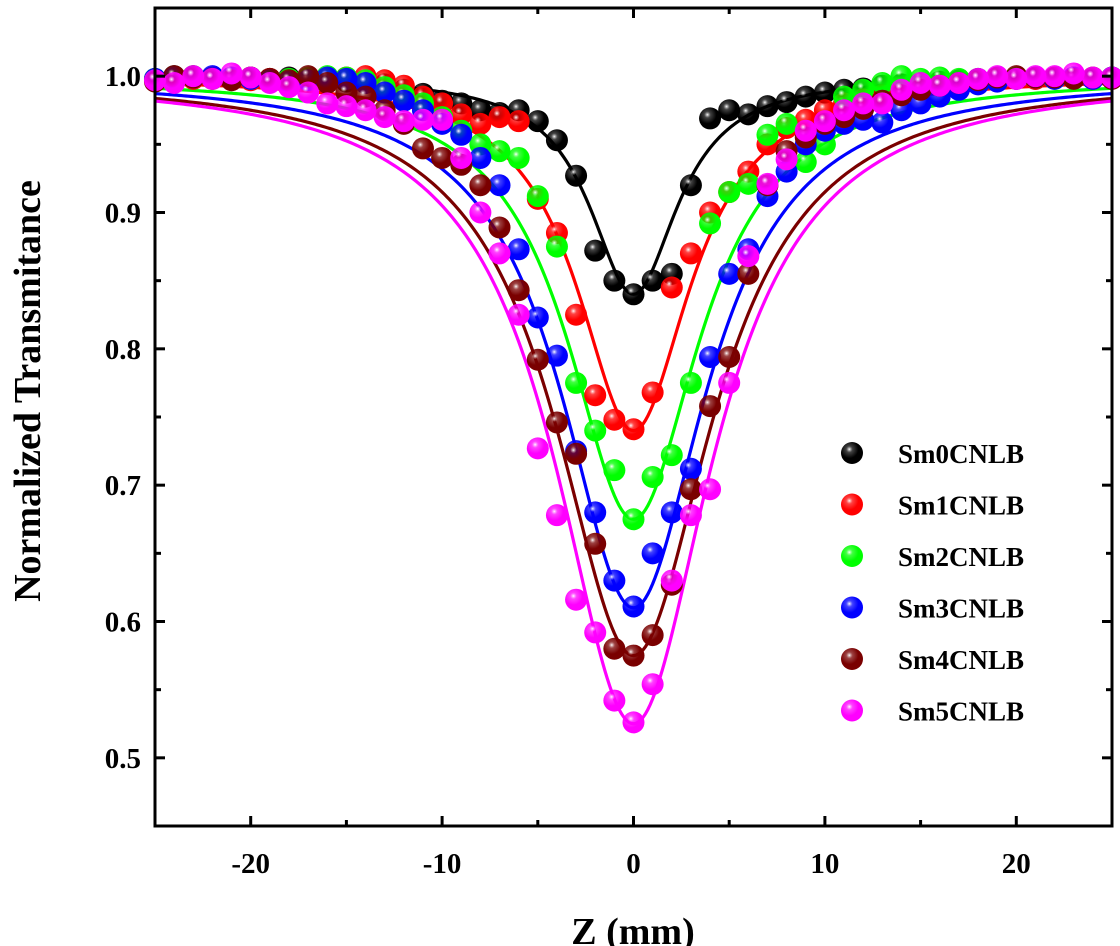  I want to click on y-tick-label: 0.9, so click(123, 214).